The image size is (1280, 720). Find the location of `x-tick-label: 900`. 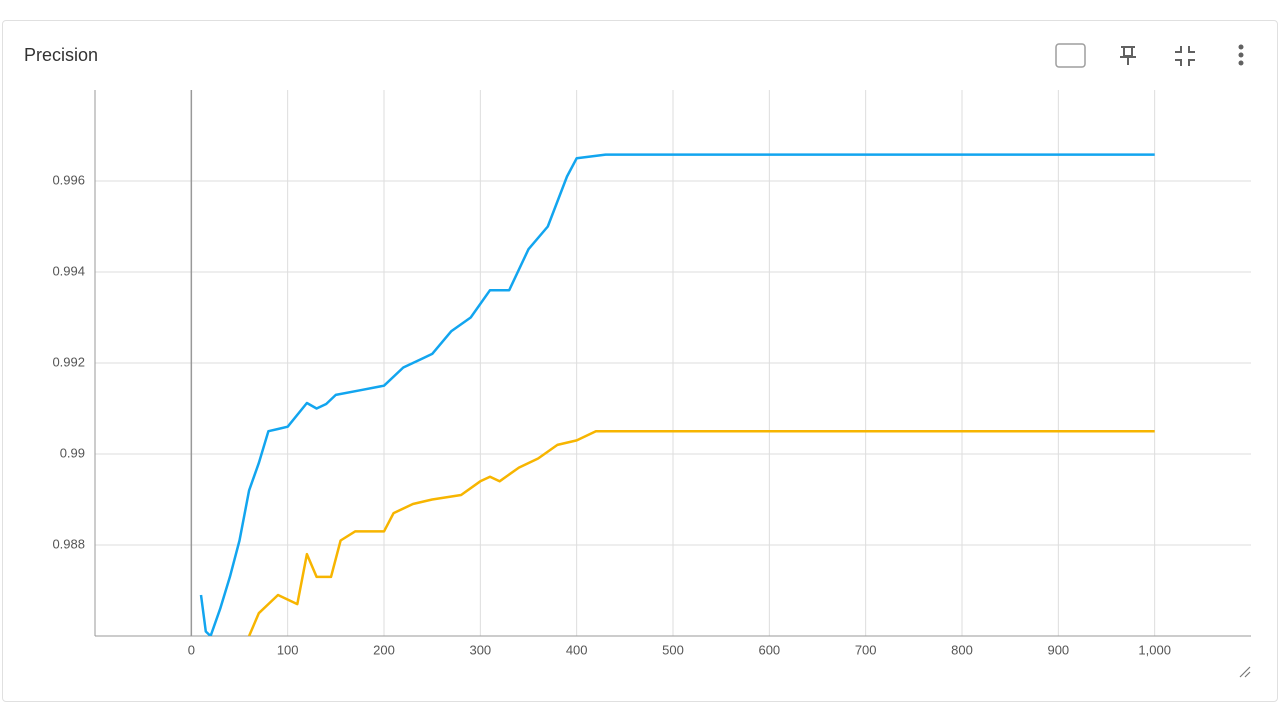

x-tick-label: 900 is located at coordinates (1058, 649).